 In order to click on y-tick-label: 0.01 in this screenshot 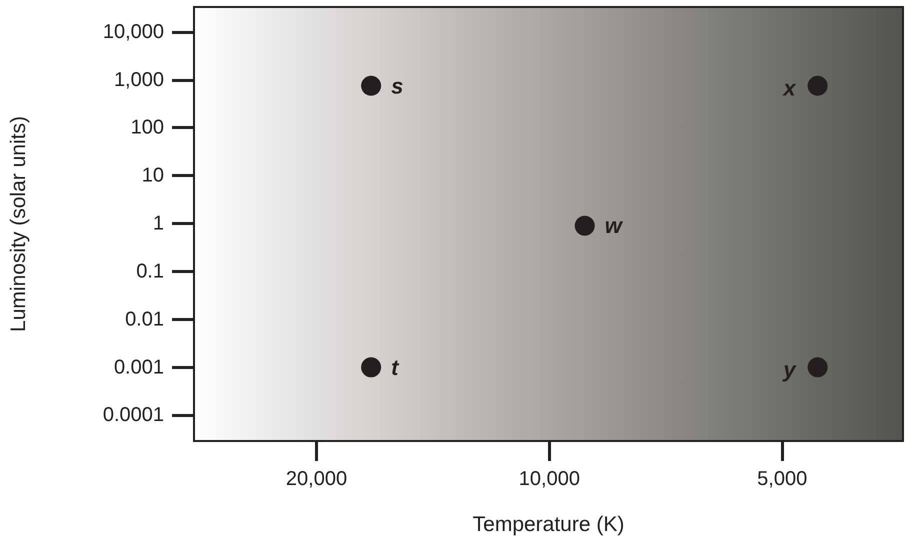, I will do `click(144, 319)`.